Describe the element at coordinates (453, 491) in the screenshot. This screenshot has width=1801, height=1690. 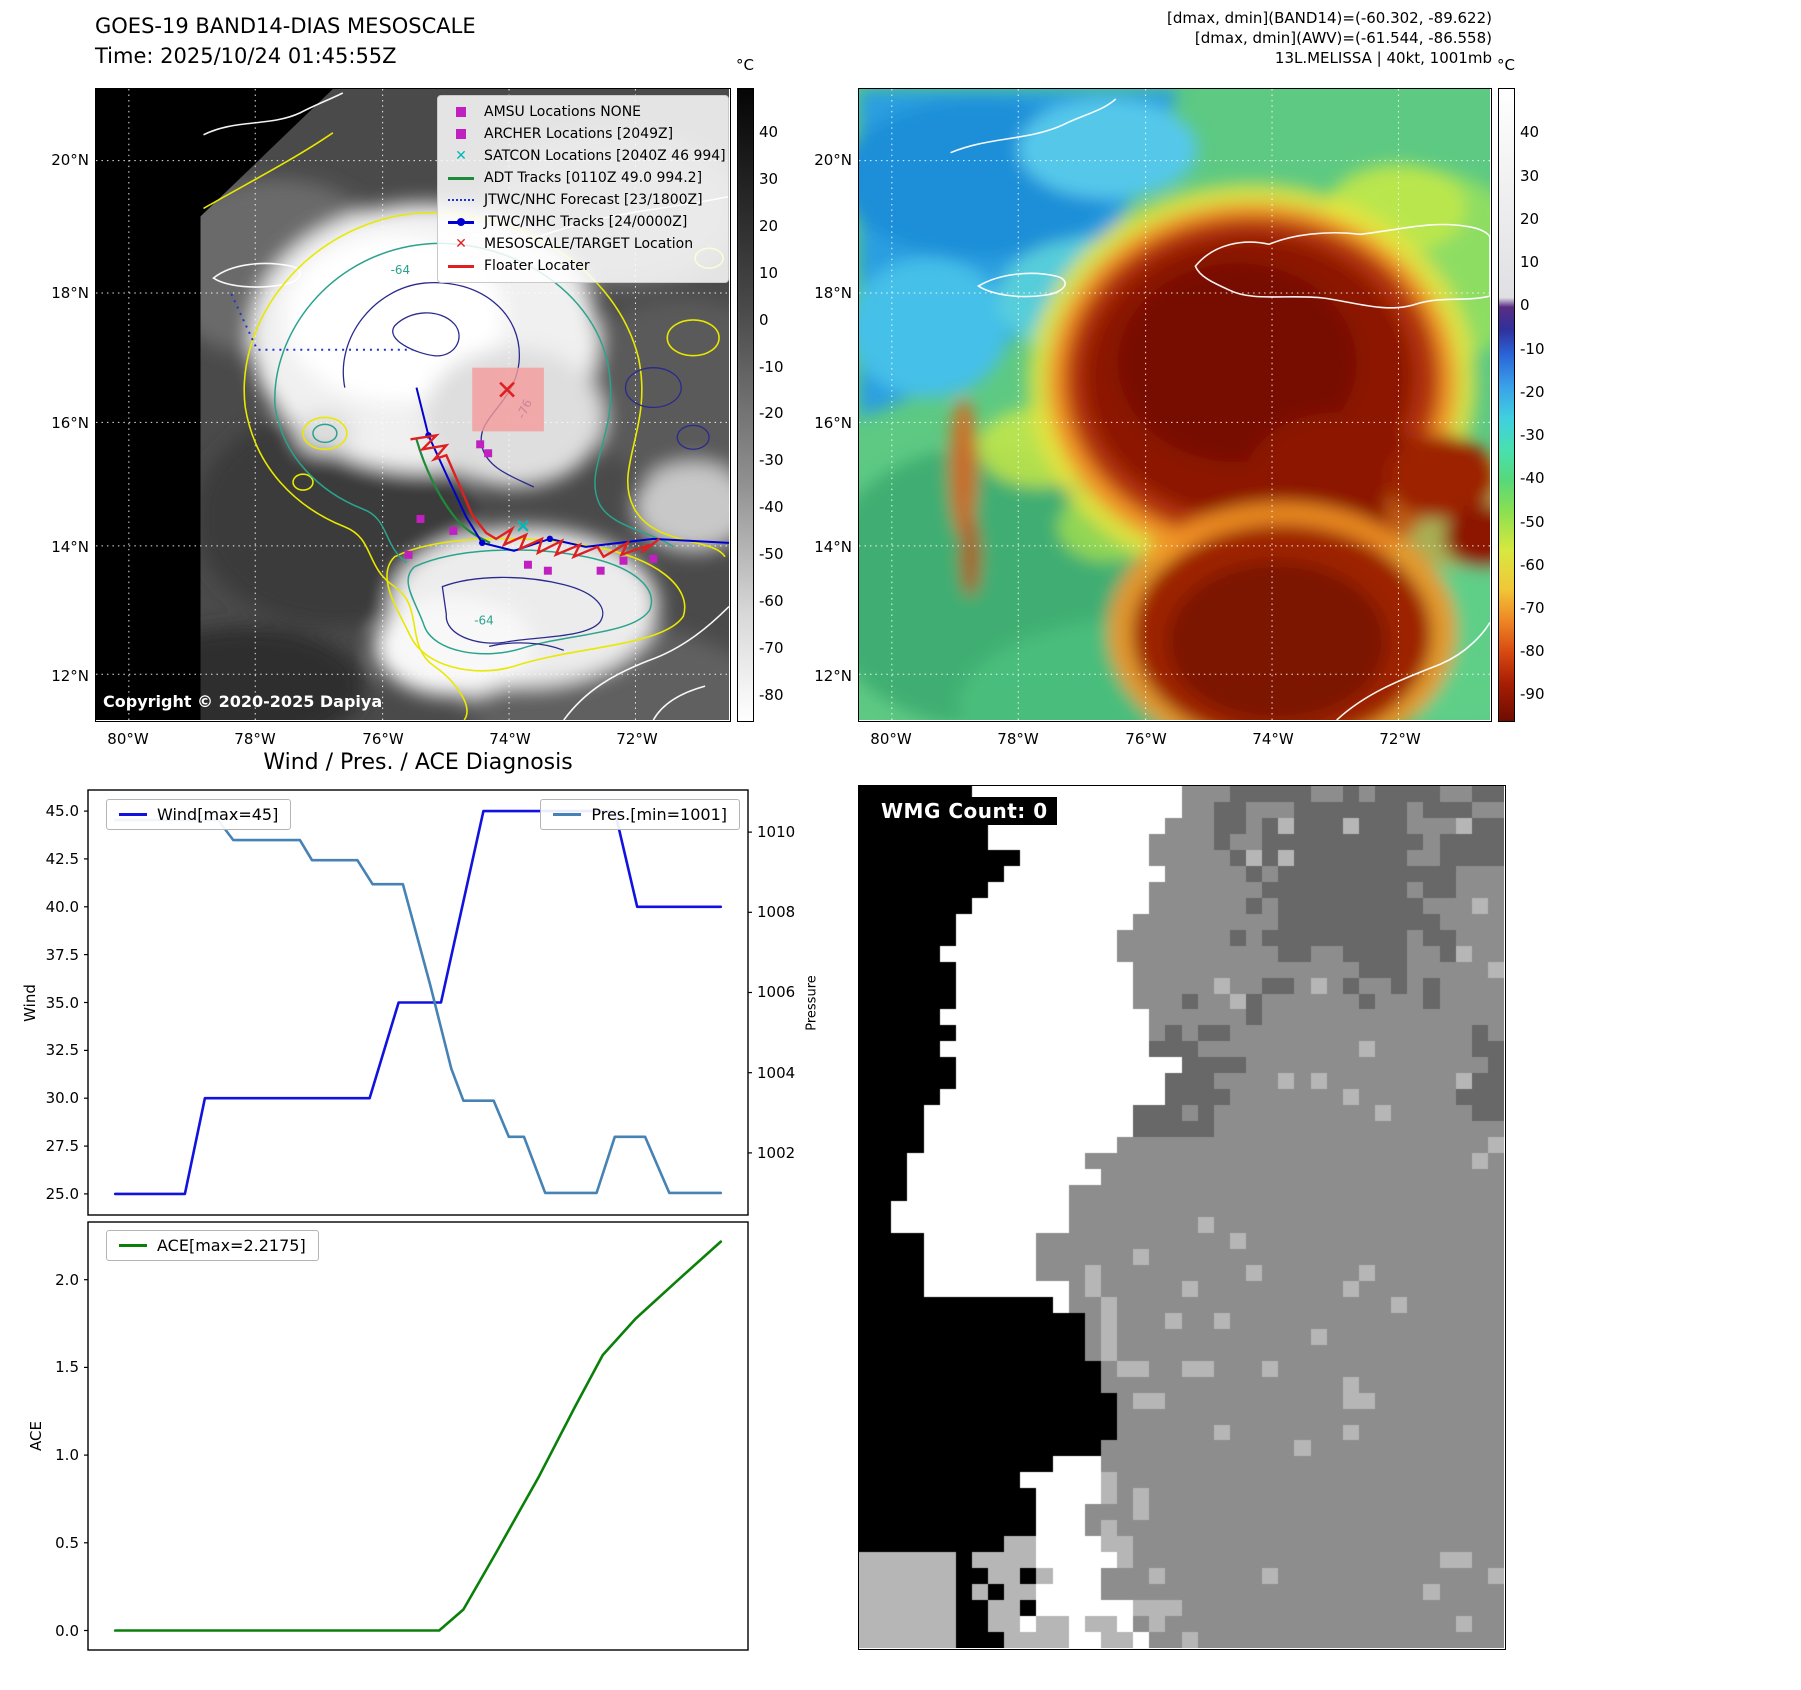
I see `adt-track-line` at that location.